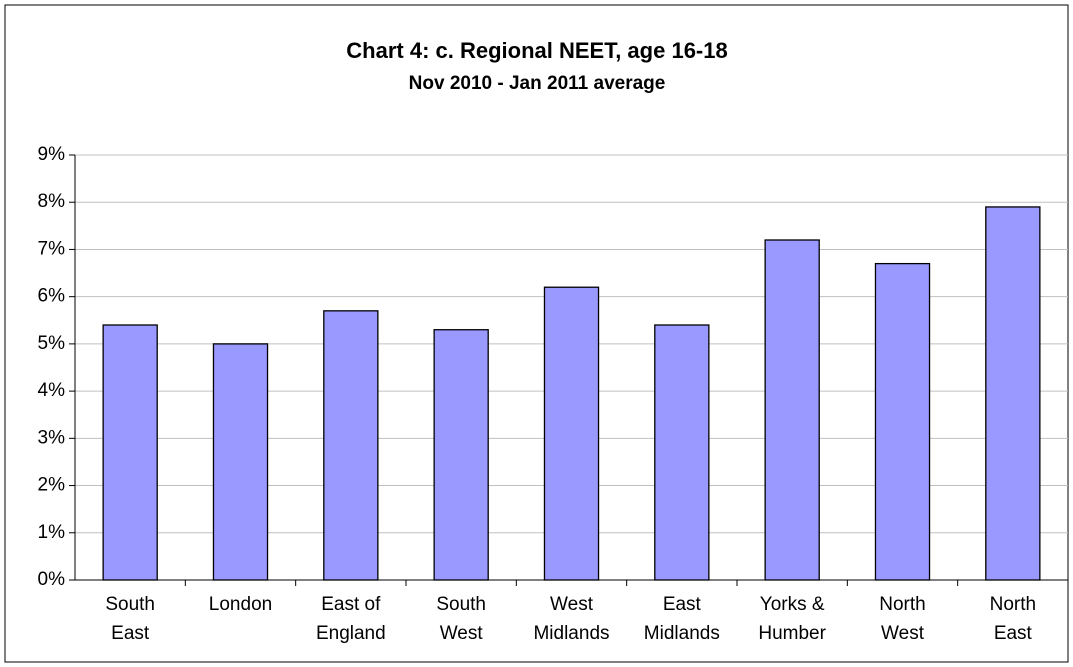 The height and width of the screenshot is (667, 1073). Describe the element at coordinates (52, 201) in the screenshot. I see `y-tick-label: 8%` at that location.